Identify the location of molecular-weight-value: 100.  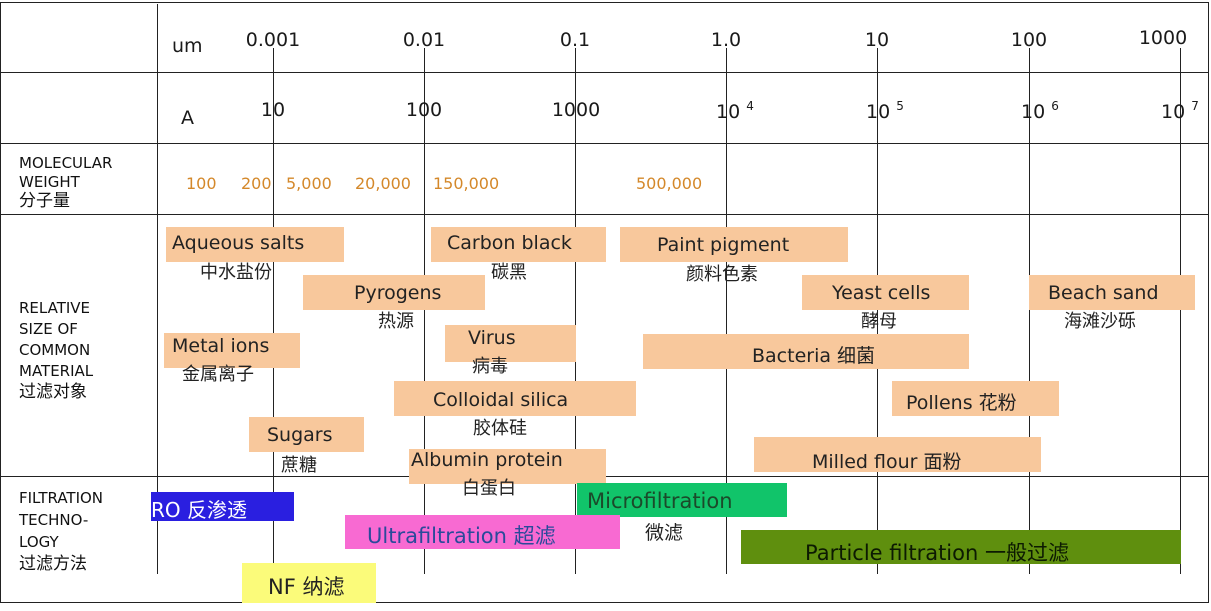
(201, 183).